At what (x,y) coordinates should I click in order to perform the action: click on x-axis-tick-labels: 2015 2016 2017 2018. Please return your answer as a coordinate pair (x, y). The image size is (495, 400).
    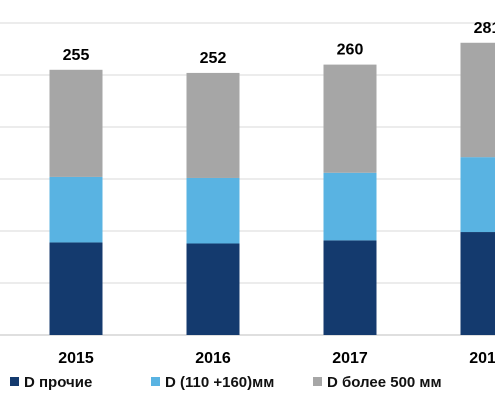
    Looking at the image, I should click on (276, 358).